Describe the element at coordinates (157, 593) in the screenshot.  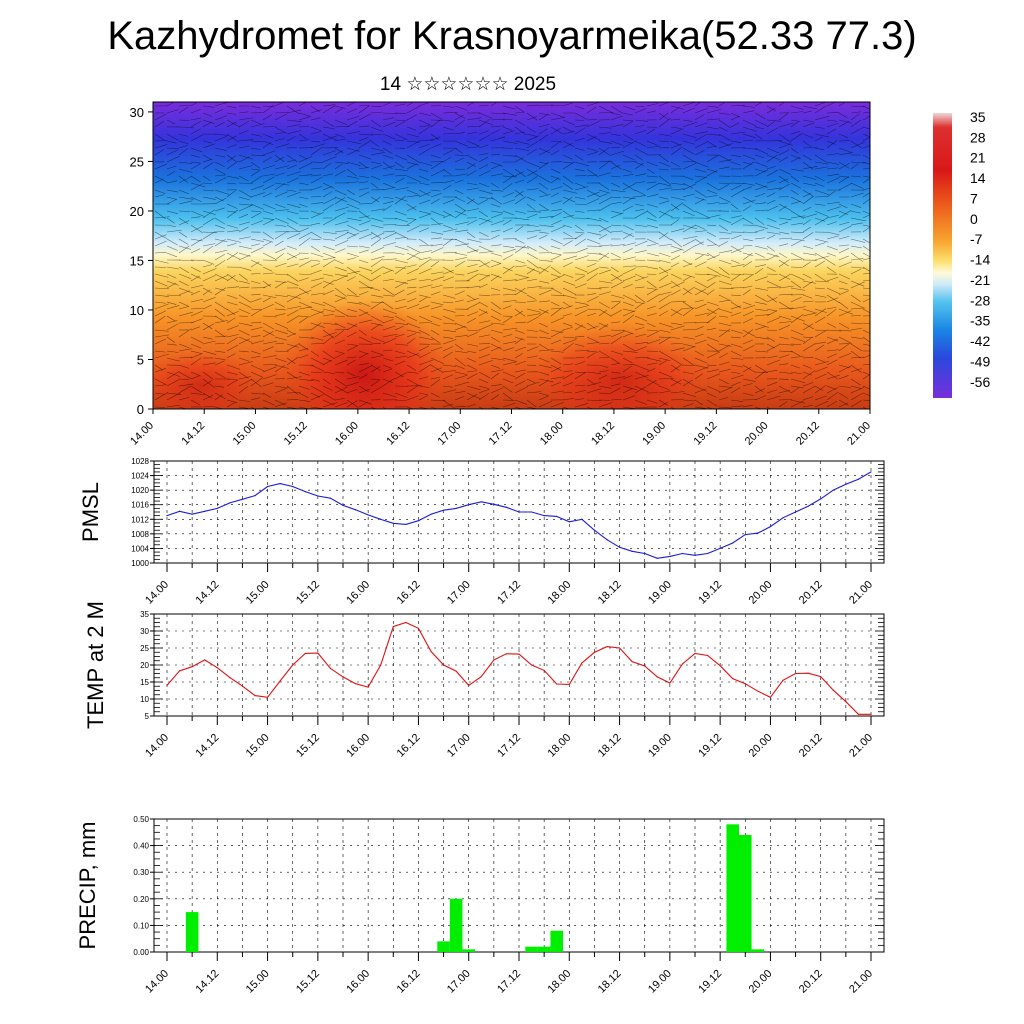
I see `x-tick-label: 14.00` at that location.